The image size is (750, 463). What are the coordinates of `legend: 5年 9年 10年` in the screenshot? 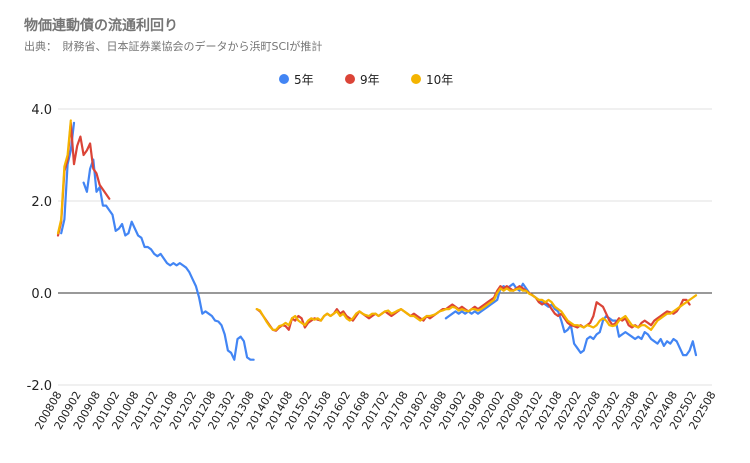 It's located at (366, 80).